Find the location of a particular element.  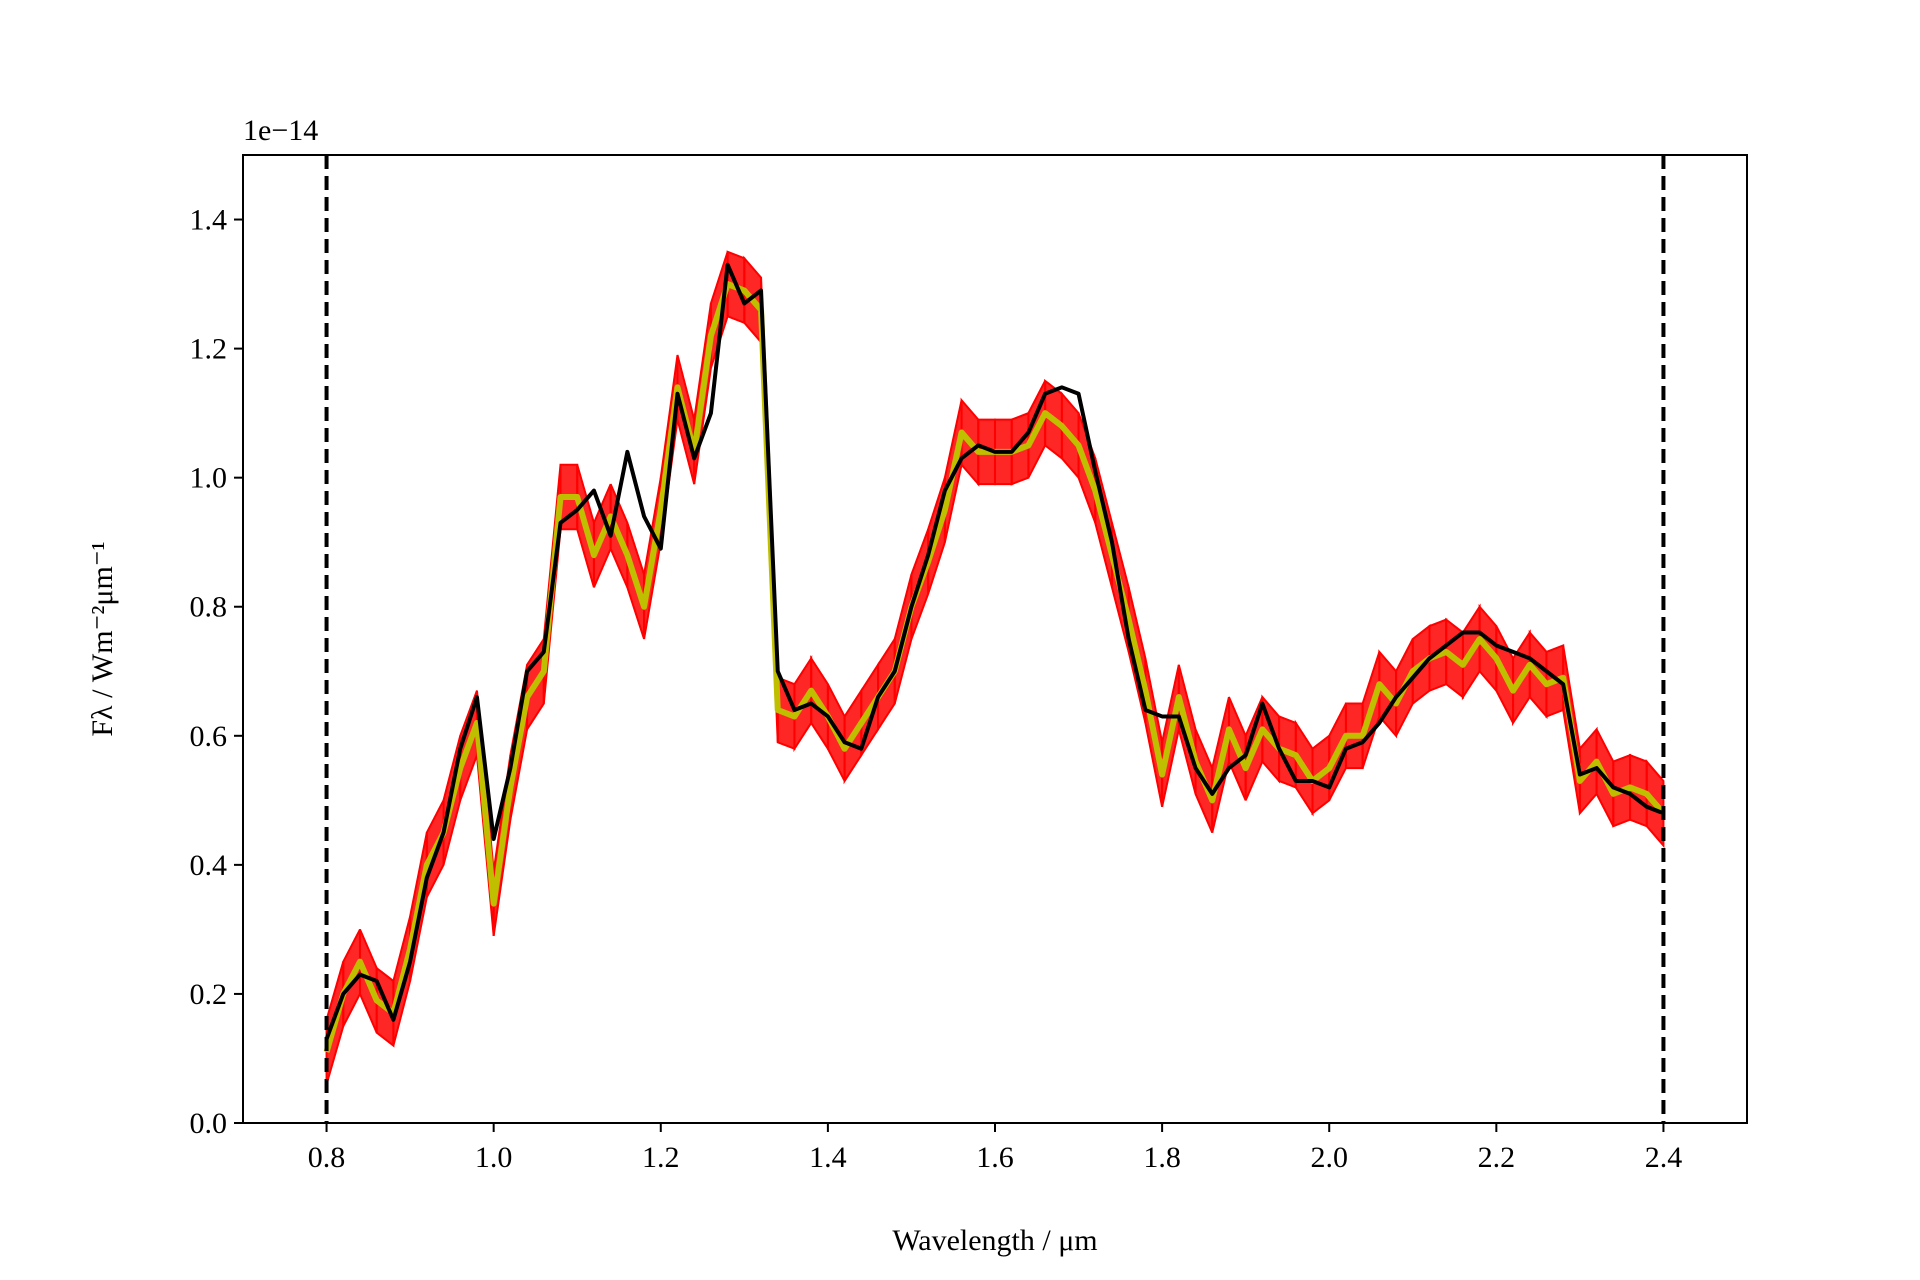

y-tick-label: 0.2 is located at coordinates (209, 994).